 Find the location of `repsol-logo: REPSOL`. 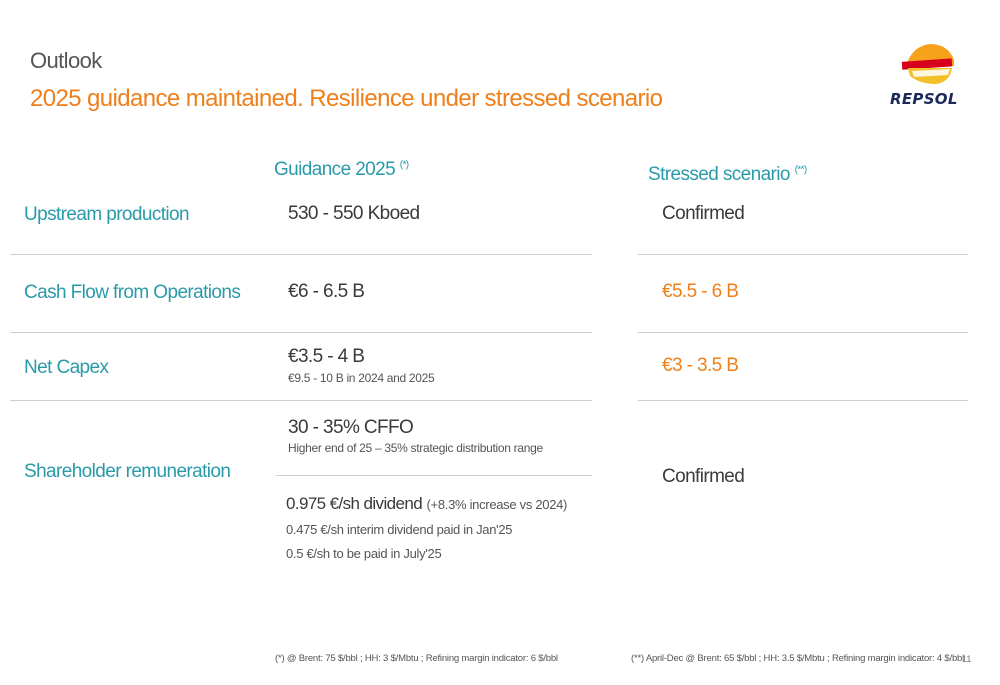

repsol-logo: REPSOL is located at coordinates (928, 74).